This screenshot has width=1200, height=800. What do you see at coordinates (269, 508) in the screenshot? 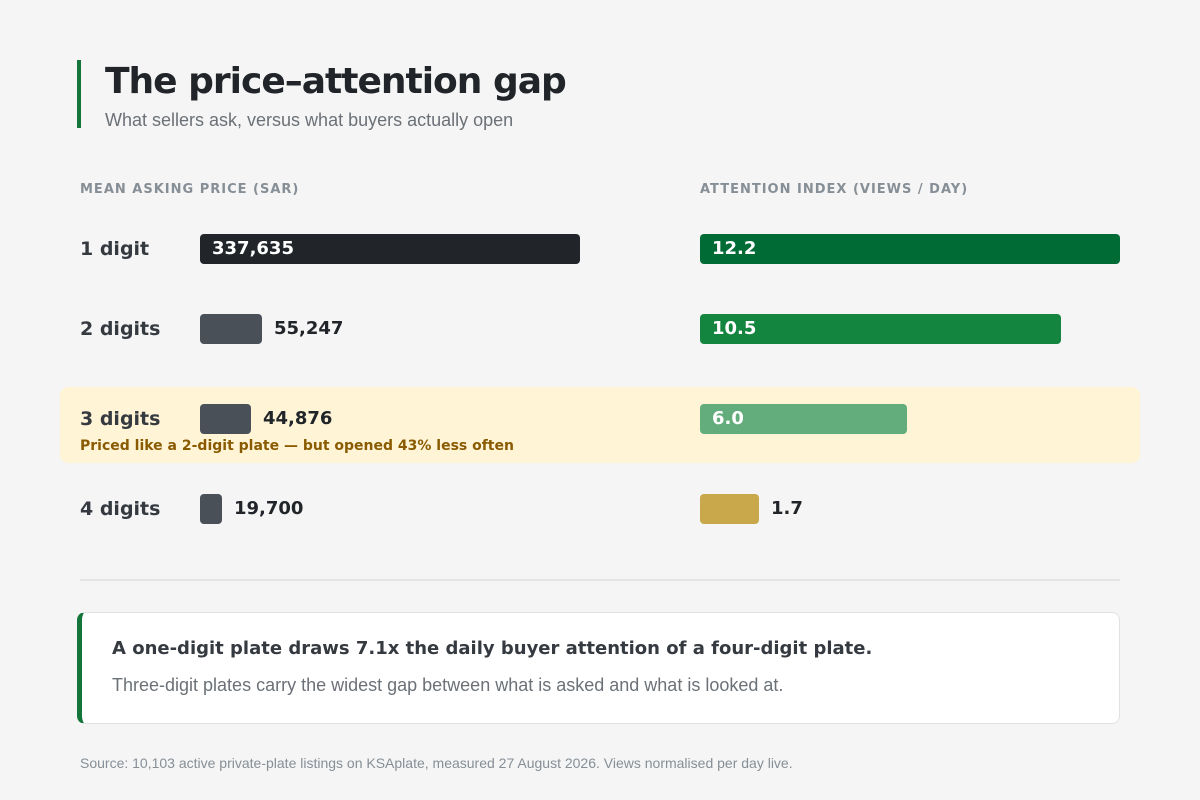
I see `price-value-label: 19,700` at bounding box center [269, 508].